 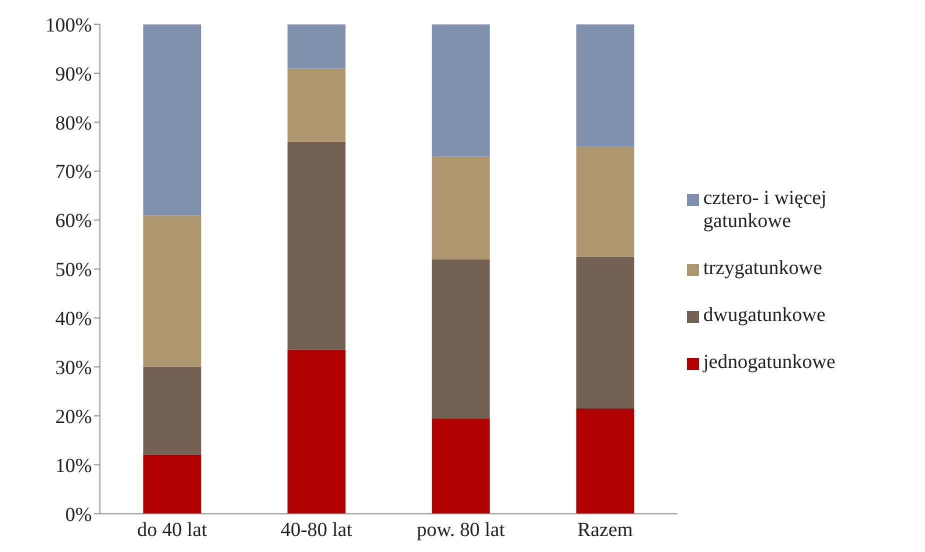 What do you see at coordinates (73, 417) in the screenshot?
I see `y-tick-label: 20%` at bounding box center [73, 417].